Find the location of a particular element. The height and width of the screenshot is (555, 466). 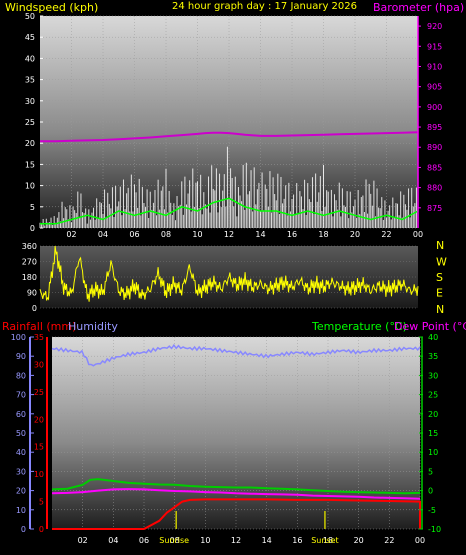

wind-tick-label: 30 is located at coordinates (30, 101).